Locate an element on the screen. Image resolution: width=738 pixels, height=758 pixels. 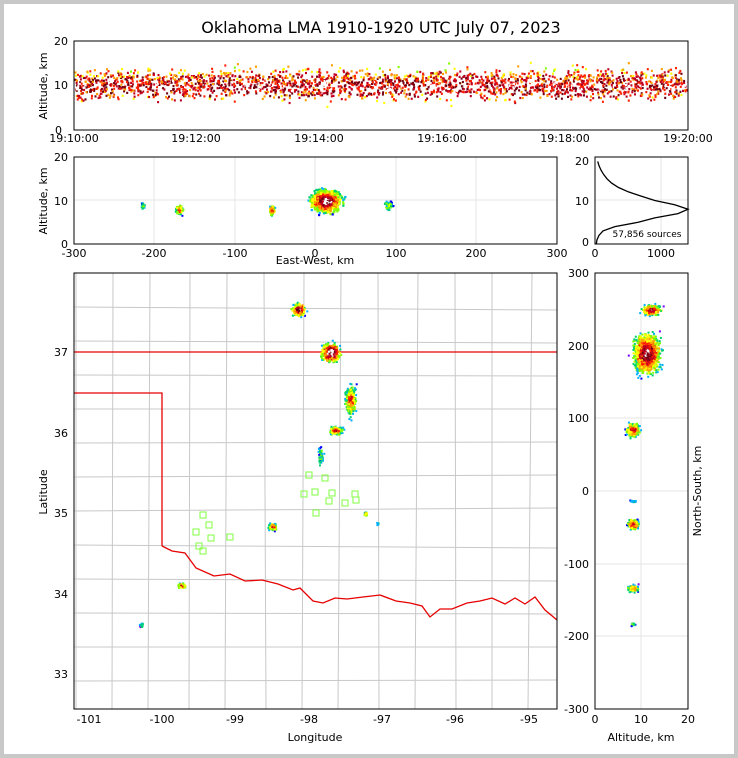
county-line is located at coordinates (149, 491).